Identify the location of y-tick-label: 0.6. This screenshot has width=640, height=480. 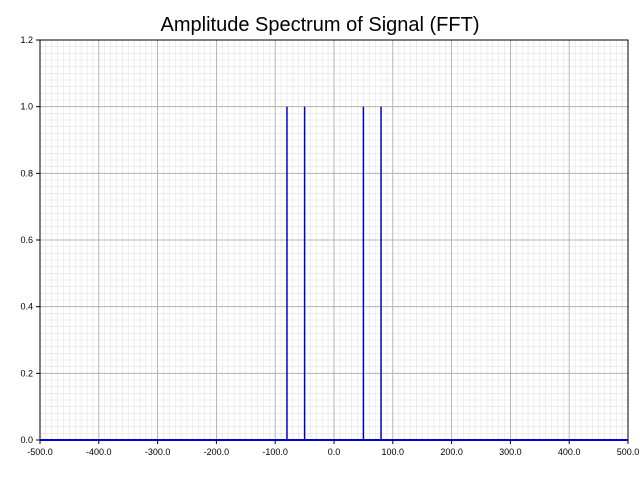
(26, 240).